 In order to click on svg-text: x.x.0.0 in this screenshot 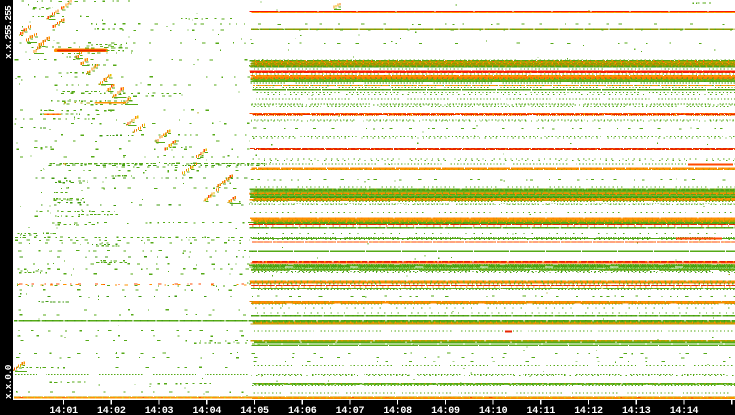, I will do `click(8, 381)`.